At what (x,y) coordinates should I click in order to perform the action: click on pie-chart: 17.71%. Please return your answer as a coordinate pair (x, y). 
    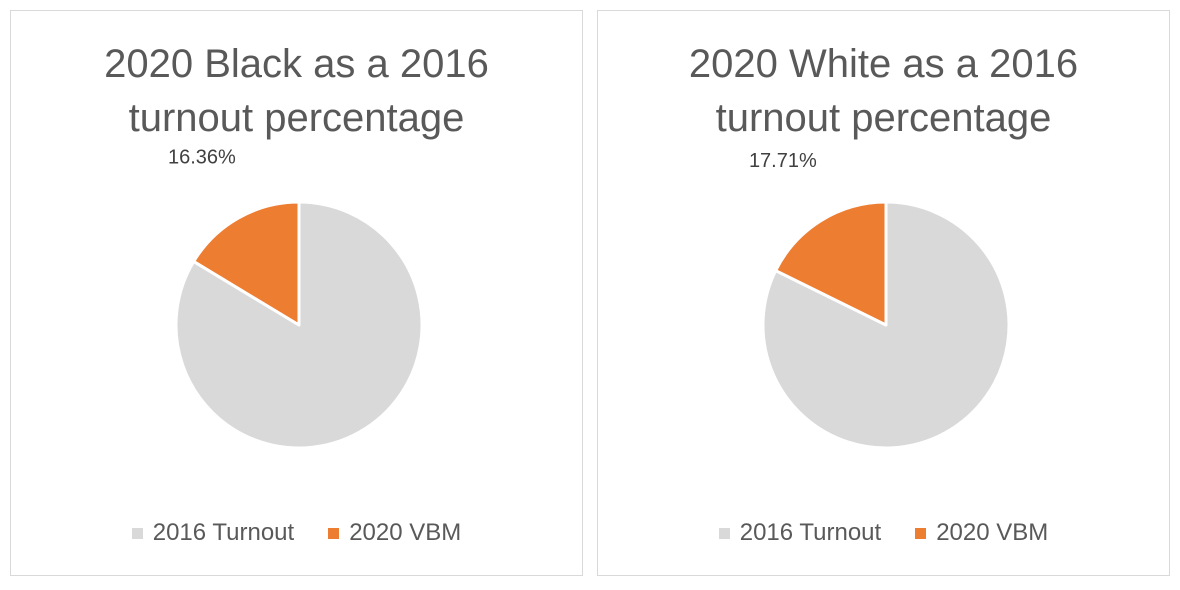
    Looking at the image, I should click on (880, 300).